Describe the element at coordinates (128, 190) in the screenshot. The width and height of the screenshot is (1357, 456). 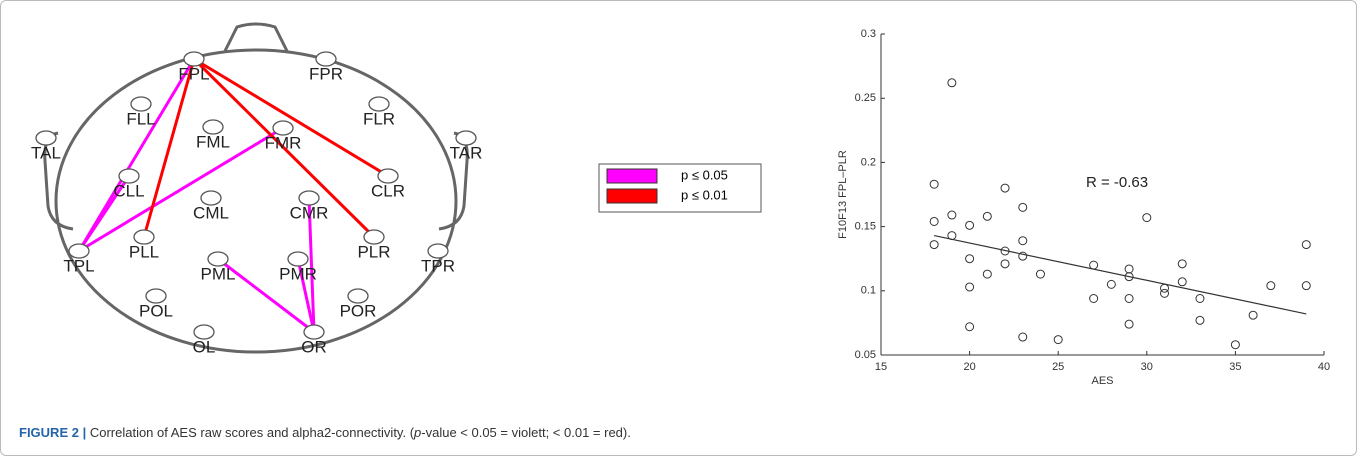
I see `electrode-label: CLL` at that location.